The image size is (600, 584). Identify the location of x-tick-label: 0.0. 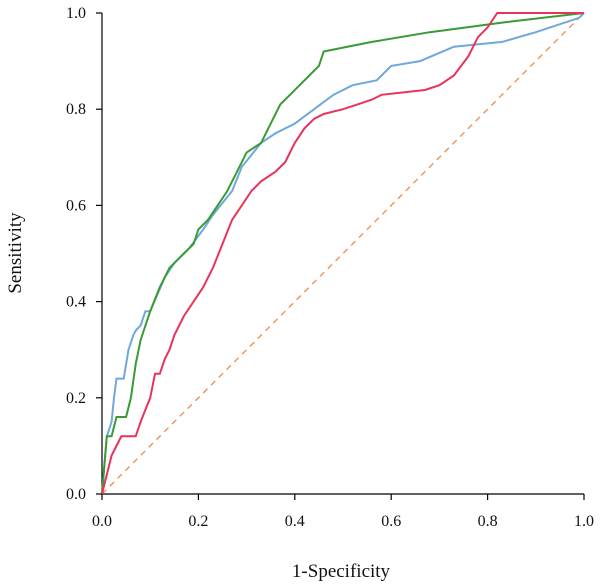
(102, 521).